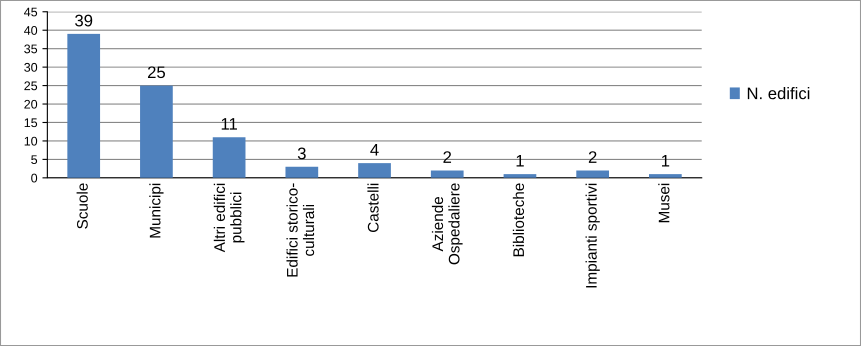  Describe the element at coordinates (229, 124) in the screenshot. I see `data-label: 11` at that location.